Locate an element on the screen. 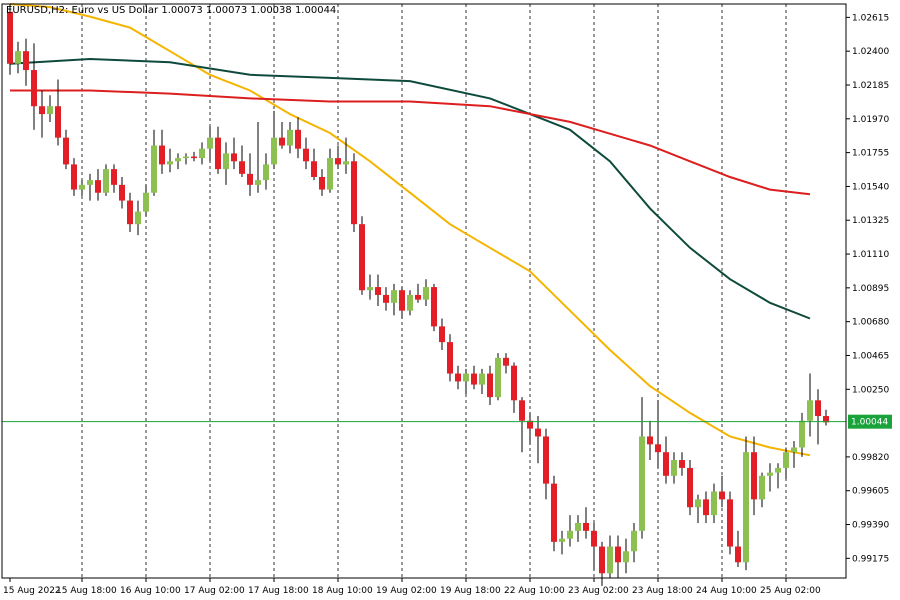 The image size is (900, 600). y-tick-label: 1.01970 is located at coordinates (870, 120).